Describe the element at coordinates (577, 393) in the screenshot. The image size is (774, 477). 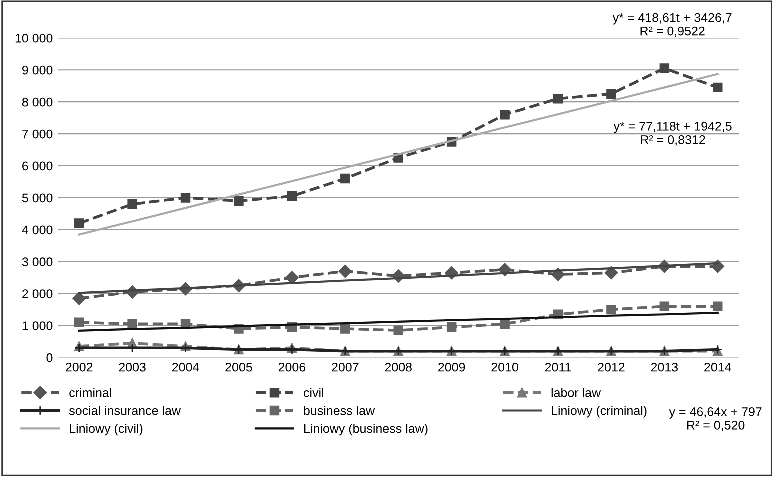
I see `legend-label: labor law` at that location.